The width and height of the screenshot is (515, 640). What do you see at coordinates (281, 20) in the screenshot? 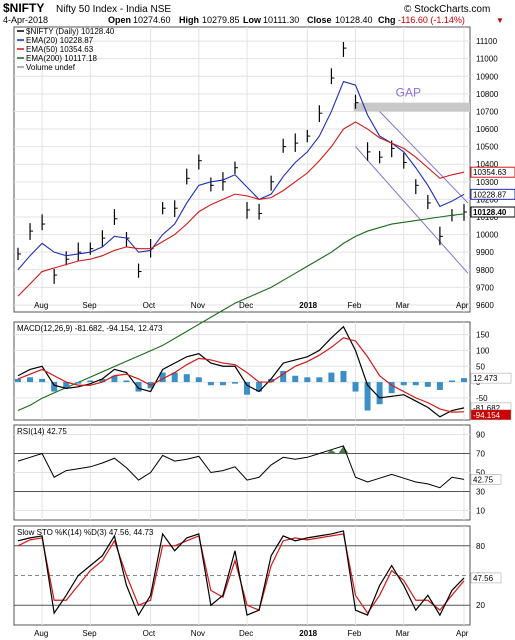
I see `low-value: 10111.30` at bounding box center [281, 20].